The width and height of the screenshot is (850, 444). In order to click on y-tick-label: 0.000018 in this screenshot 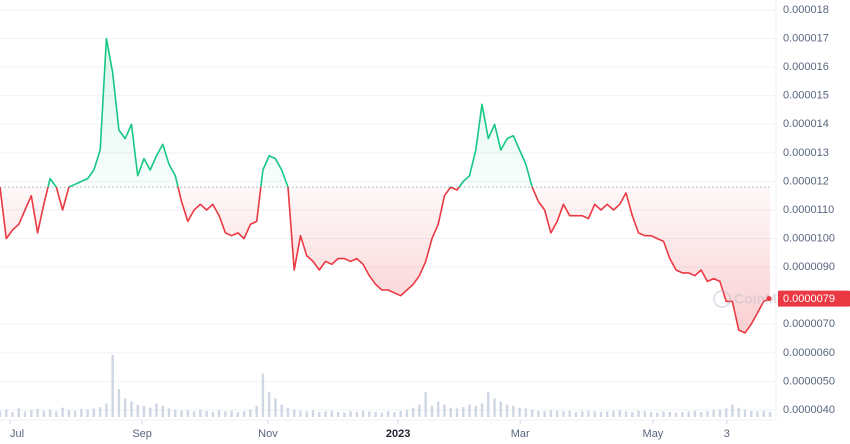, I will do `click(806, 10)`.